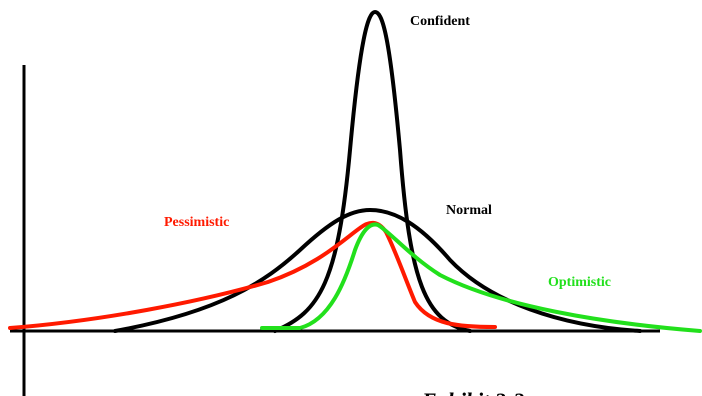 The height and width of the screenshot is (396, 702). What do you see at coordinates (196, 222) in the screenshot?
I see `pessimistic-label: Pessimistic` at bounding box center [196, 222].